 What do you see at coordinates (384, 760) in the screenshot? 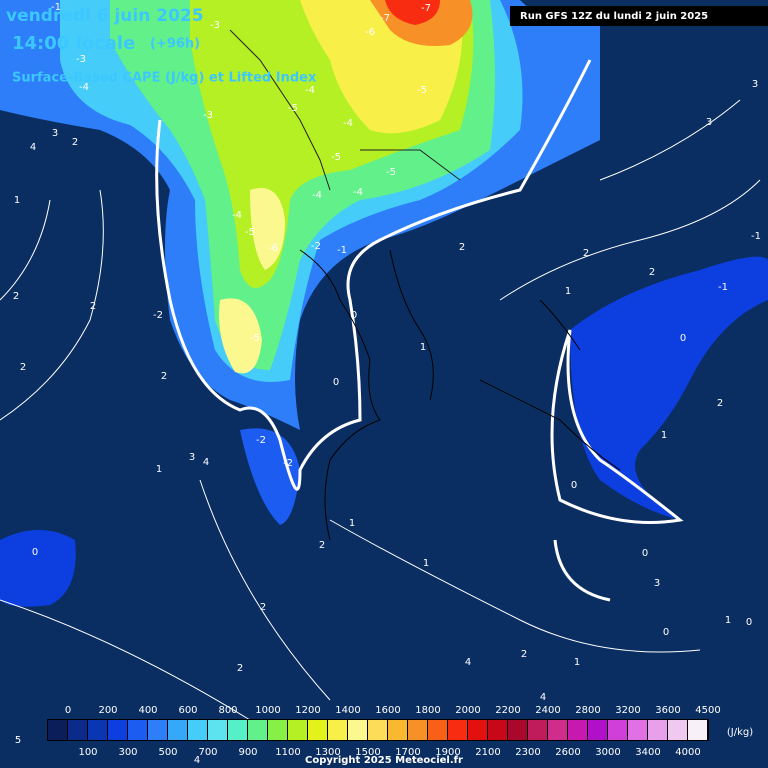
I see `copyright: Copyright 2025 Meteociel.fr` at bounding box center [384, 760].